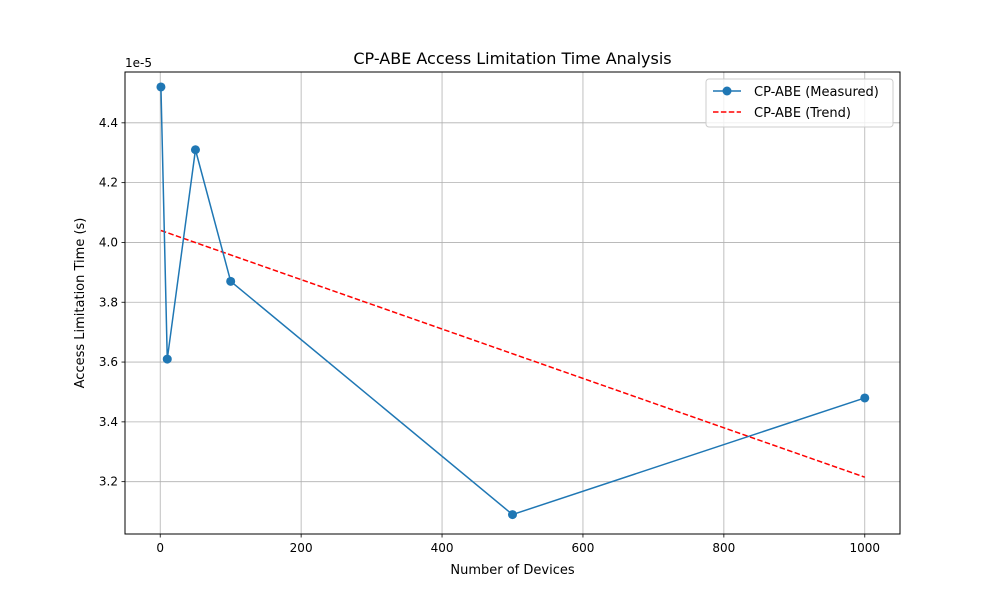 The width and height of the screenshot is (1000, 600). Describe the element at coordinates (512, 58) in the screenshot. I see `chart-title: CP-ABE Access Limitation Time Analysis` at that location.